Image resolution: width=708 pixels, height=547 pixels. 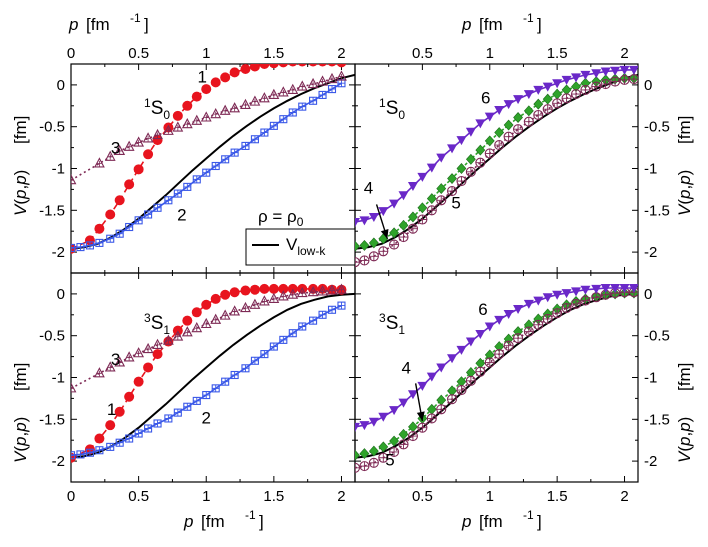 What do you see at coordinates (250, 515) in the screenshot?
I see `svg-text: -1` at bounding box center [250, 515].